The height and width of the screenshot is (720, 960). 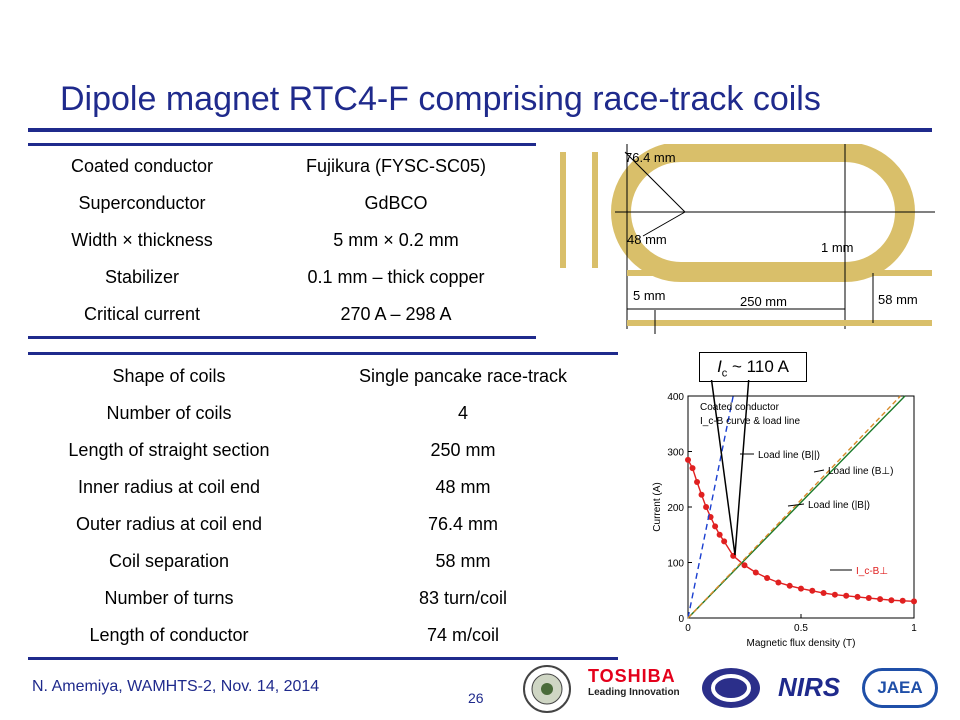 What do you see at coordinates (547, 689) in the screenshot?
I see `university-seal-logo` at bounding box center [547, 689].